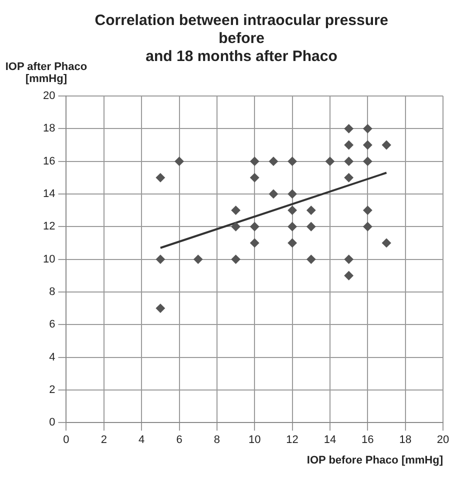 This screenshot has width=467, height=477. I want to click on x-tick-label: 4, so click(141, 440).